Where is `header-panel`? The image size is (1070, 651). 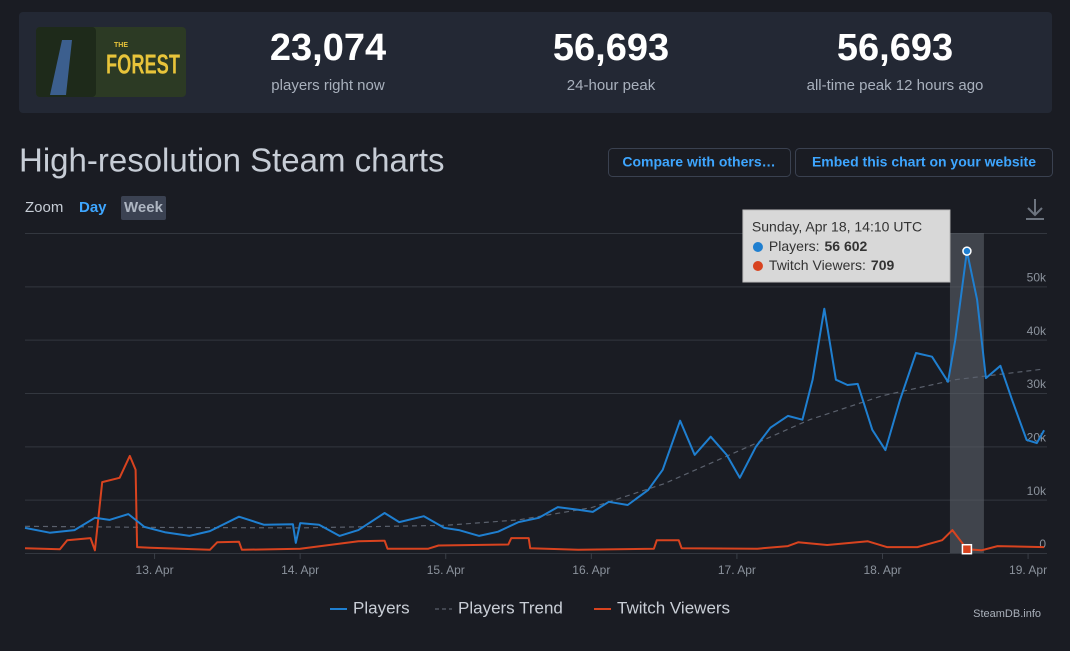 header-panel is located at coordinates (535, 62).